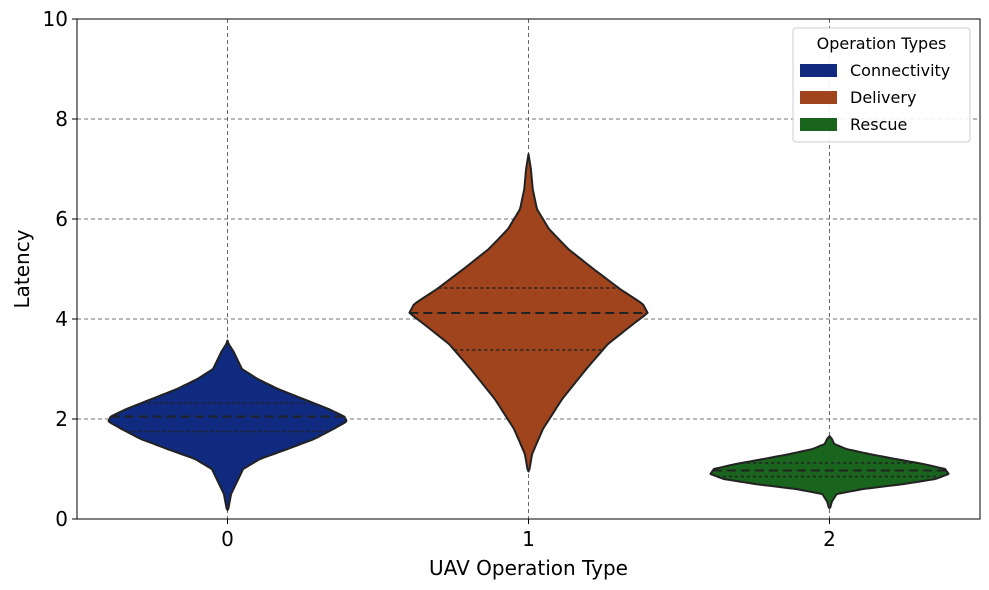 The image size is (989, 590). Describe the element at coordinates (61, 519) in the screenshot. I see `y-tick-label: 0` at that location.